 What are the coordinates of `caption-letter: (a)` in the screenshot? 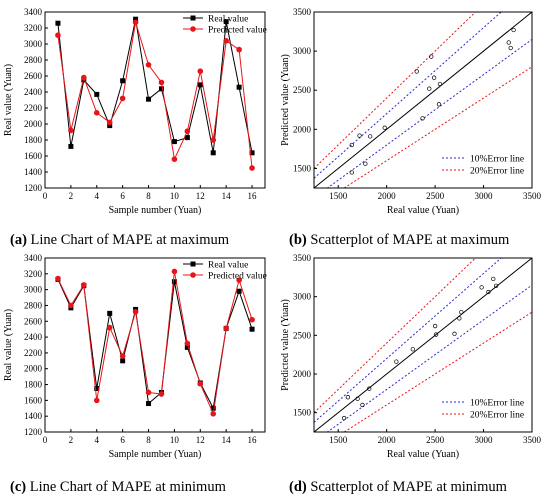 It's located at (18, 240).